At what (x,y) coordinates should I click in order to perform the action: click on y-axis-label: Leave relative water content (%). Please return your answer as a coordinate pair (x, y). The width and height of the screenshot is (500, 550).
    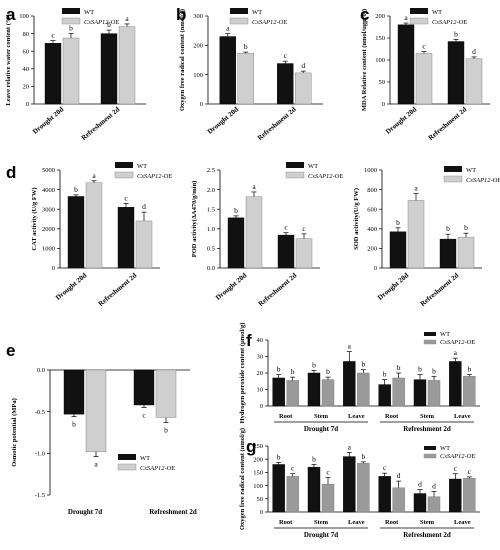
    Looking at the image, I should click on (8, 59).